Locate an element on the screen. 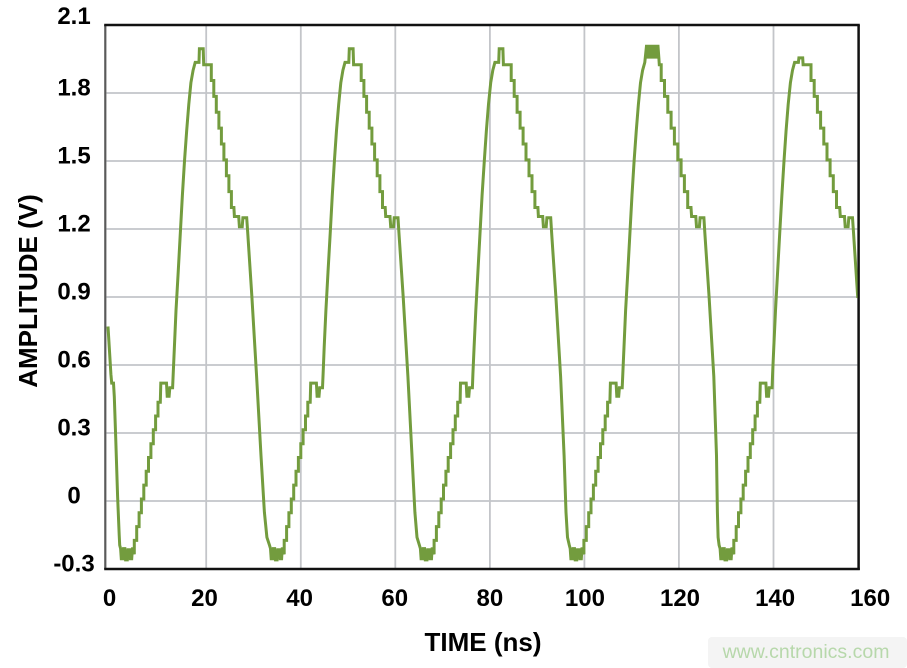 This screenshot has height=668, width=907. svg-text: 0.6 is located at coordinates (73, 360).